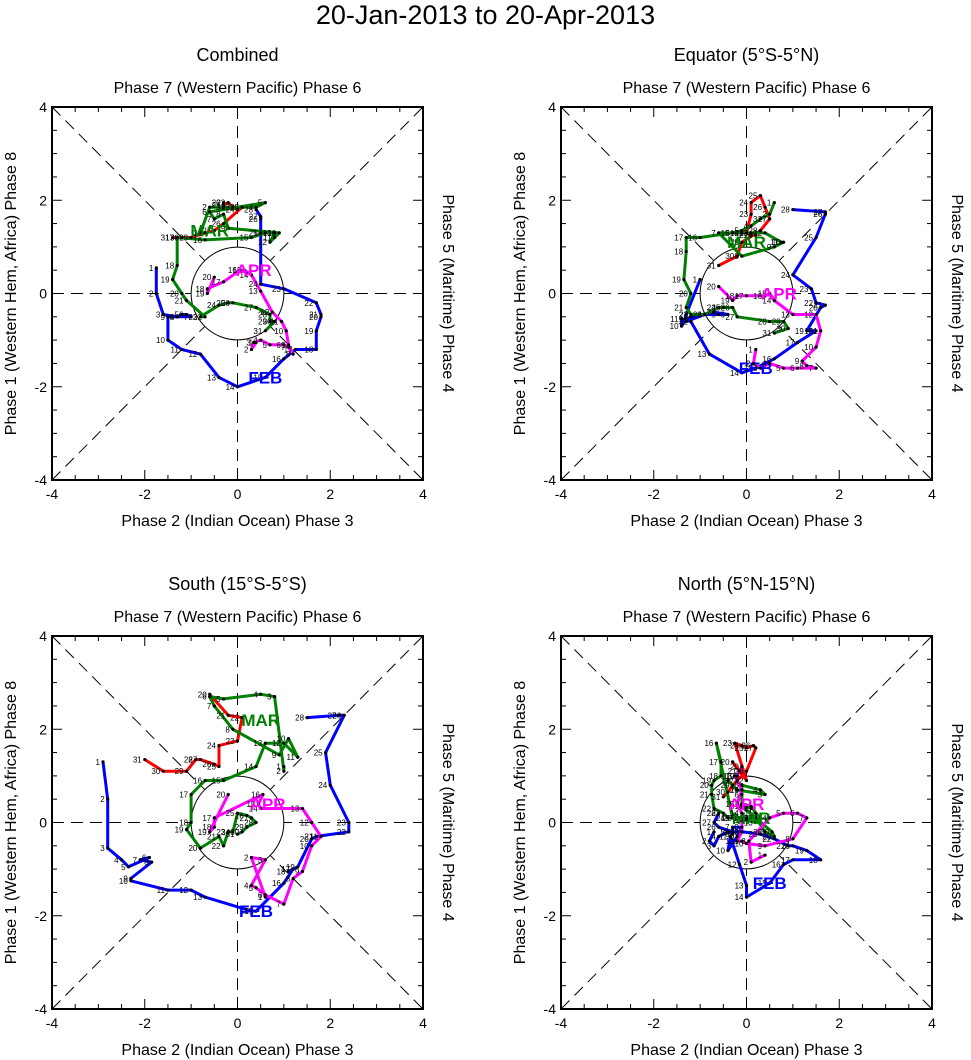 The image size is (971, 1060). Describe the element at coordinates (734, 813) in the screenshot. I see `day-label: 14` at that location.